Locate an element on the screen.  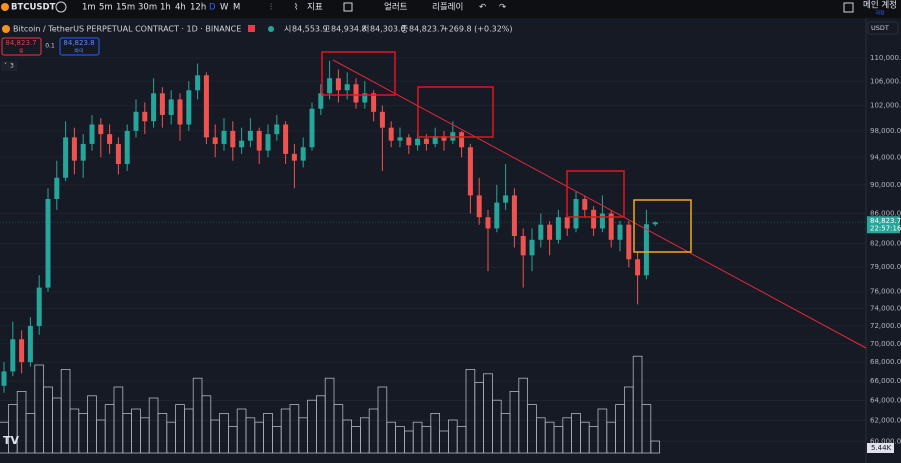
y-tick-label: 62,000.0 is located at coordinates (885, 421).